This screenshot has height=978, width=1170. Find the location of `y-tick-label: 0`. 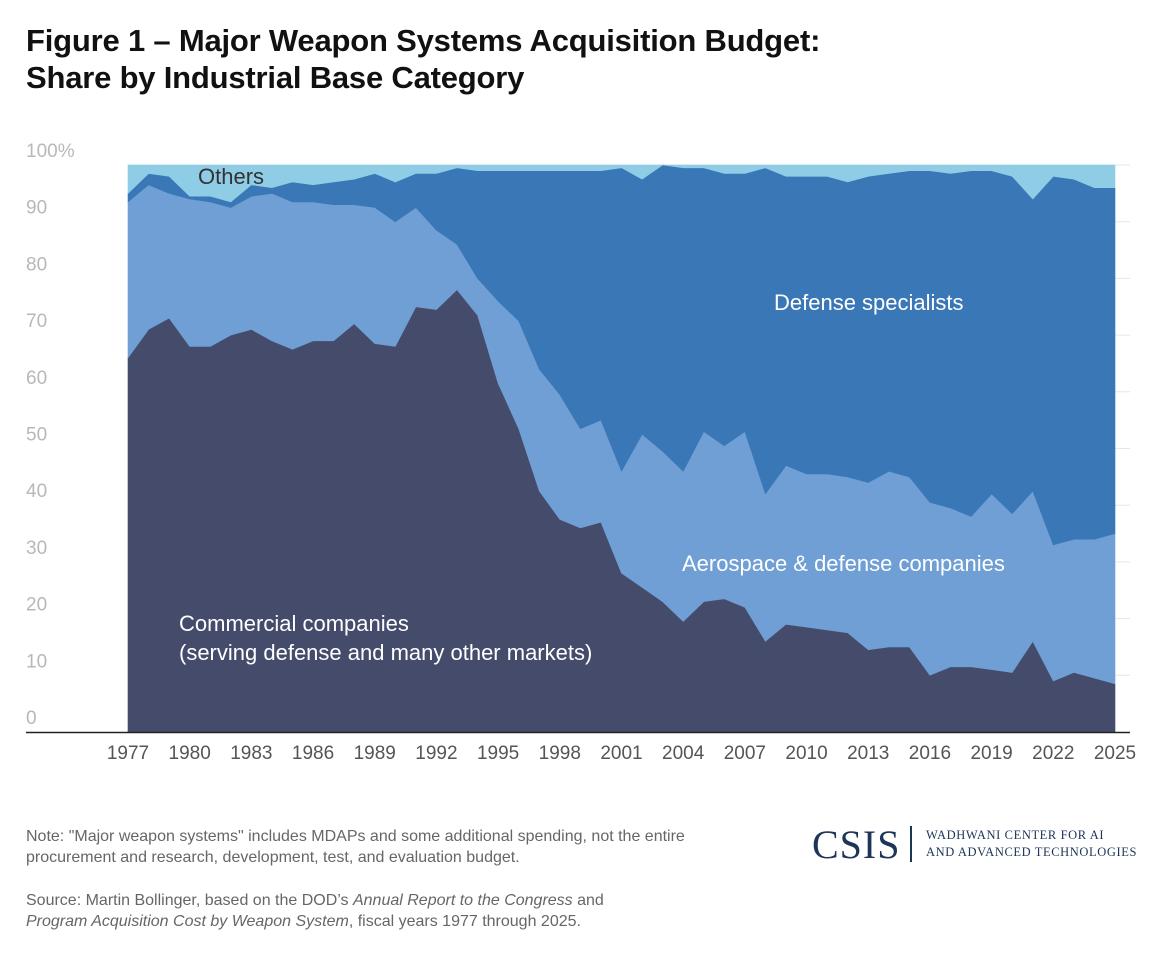

y-tick-label: 0 is located at coordinates (31, 718).